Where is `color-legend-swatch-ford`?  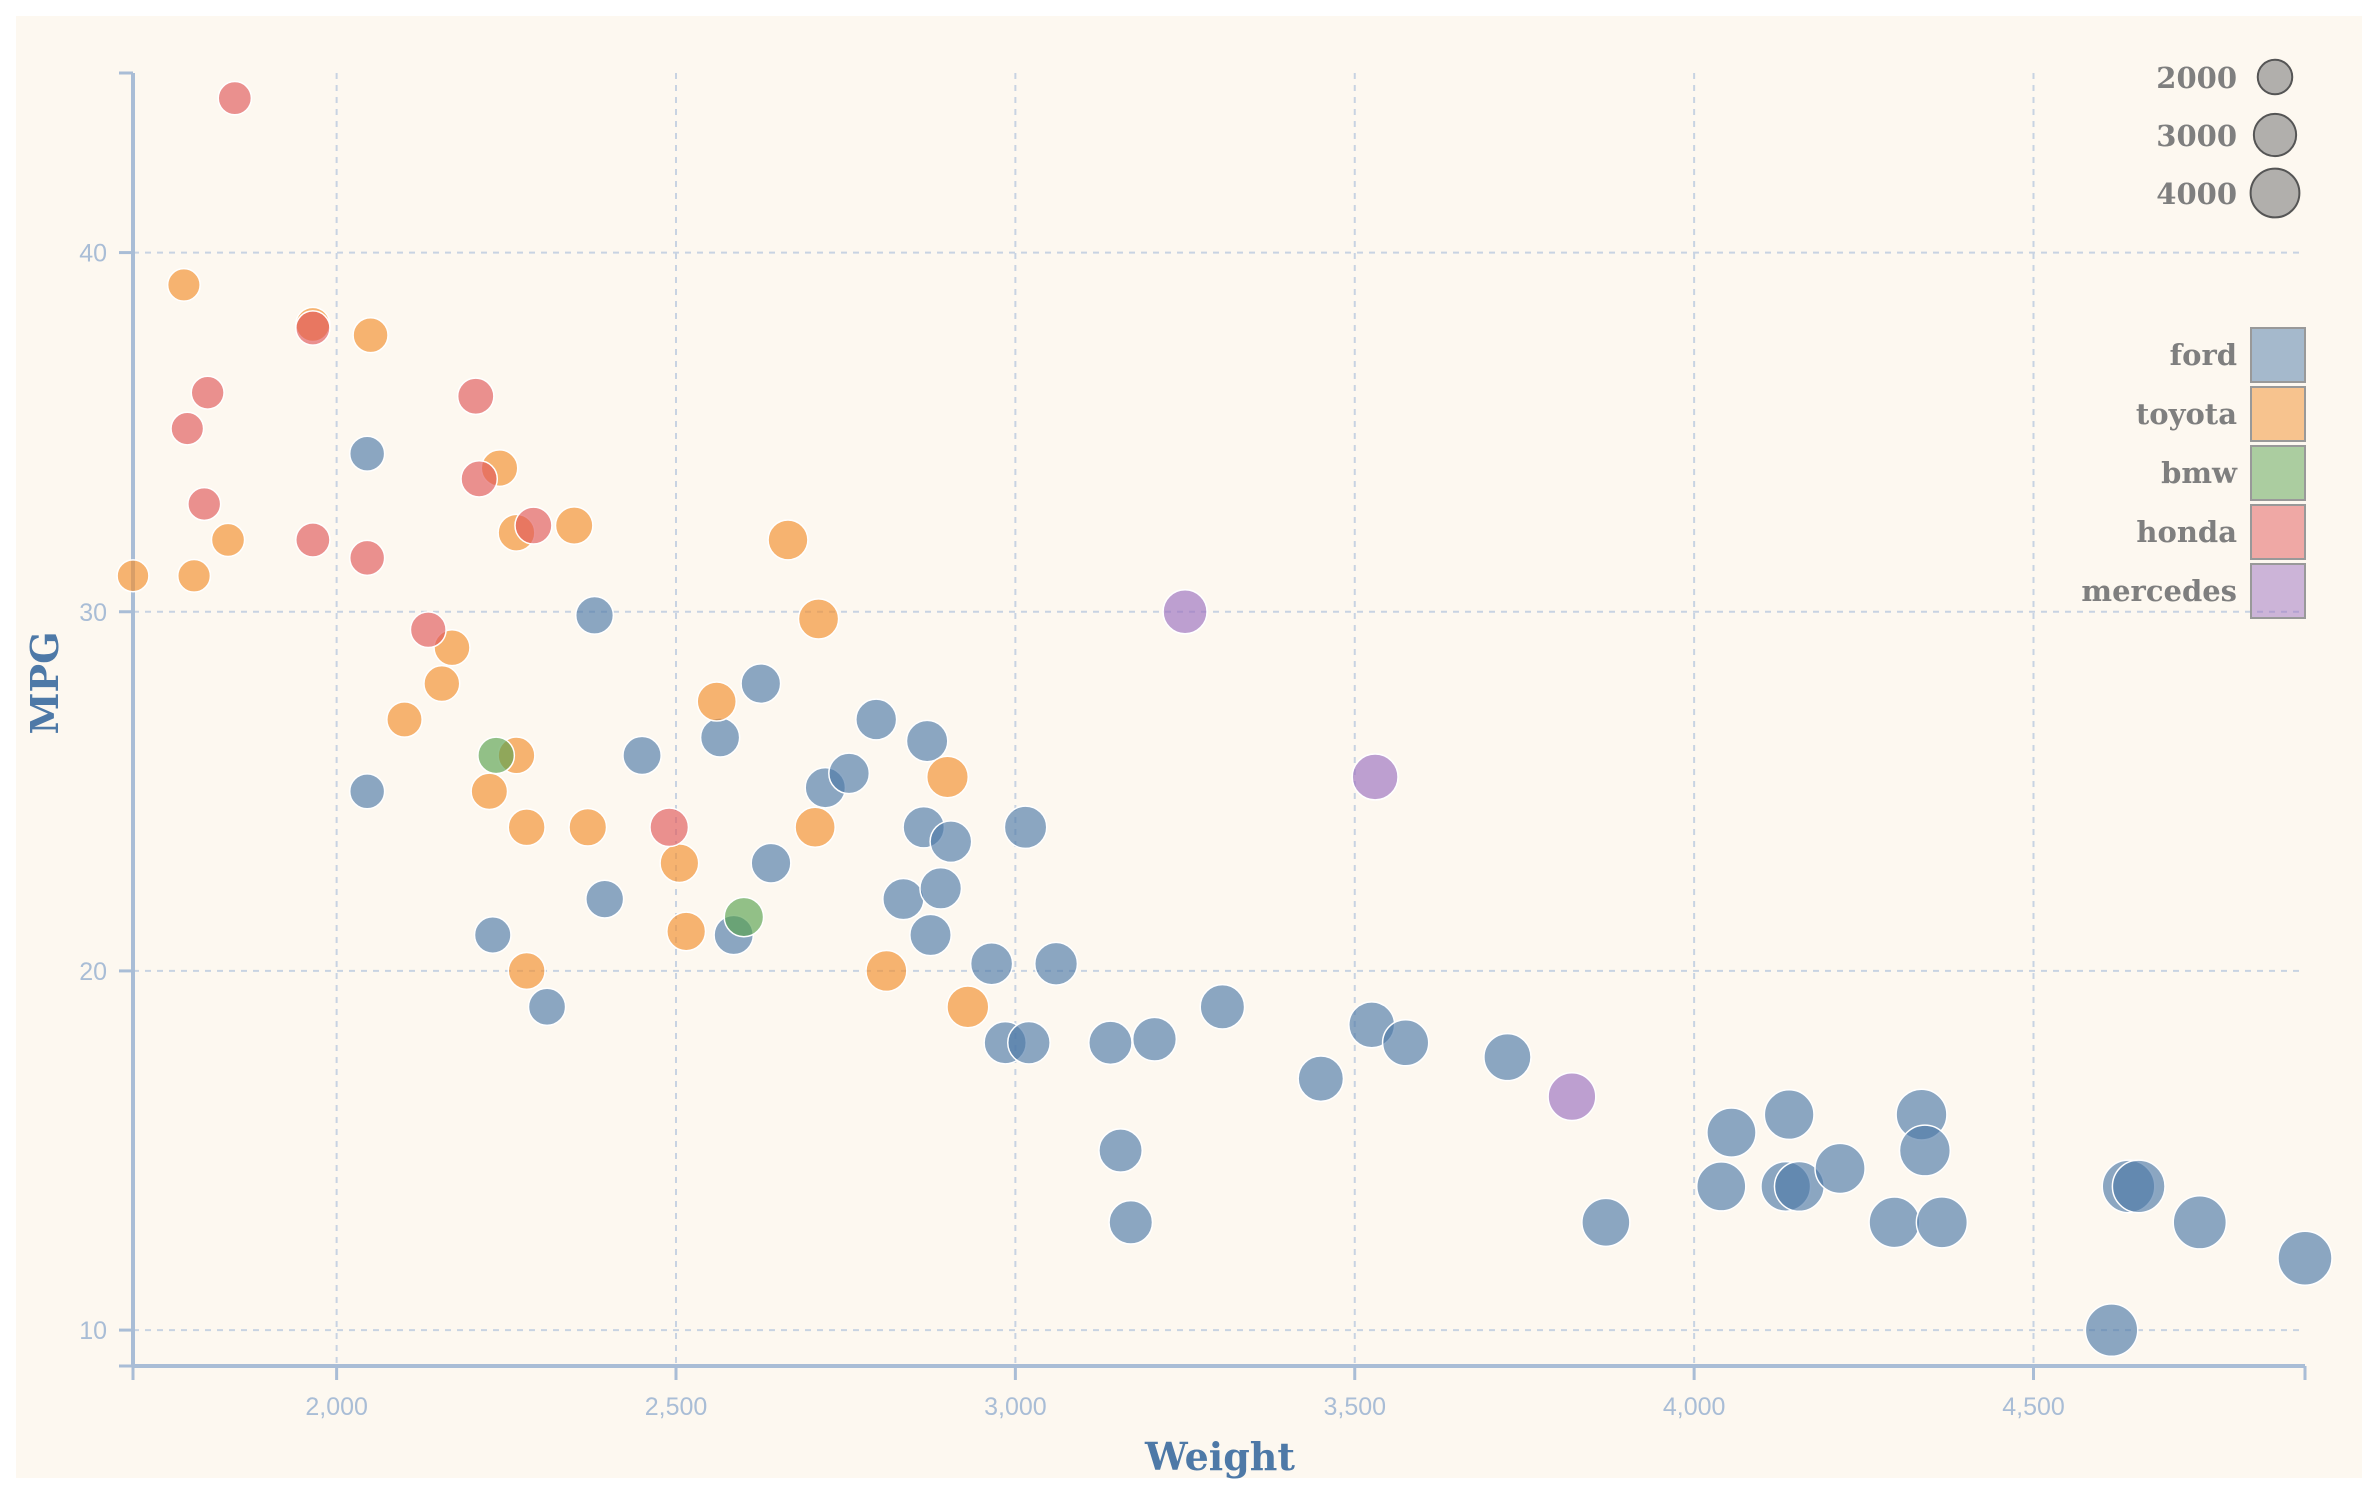 color-legend-swatch-ford is located at coordinates (2278, 355).